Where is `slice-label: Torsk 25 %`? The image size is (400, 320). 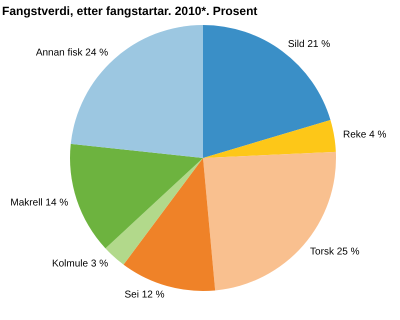
slice-label: Torsk 25 % is located at coordinates (335, 252).